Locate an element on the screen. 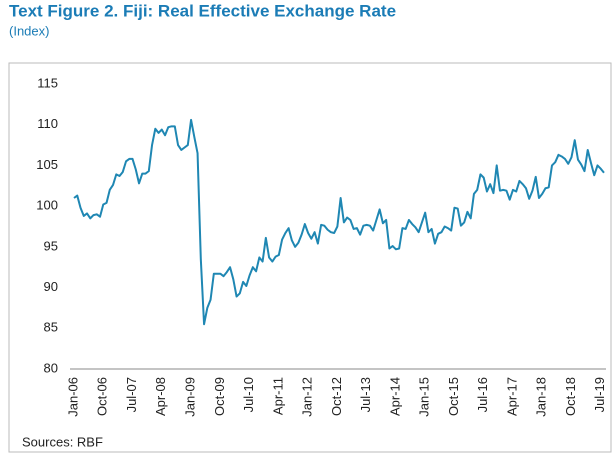 The image size is (613, 454). x-tick-label: Oct-12 is located at coordinates (336, 396).